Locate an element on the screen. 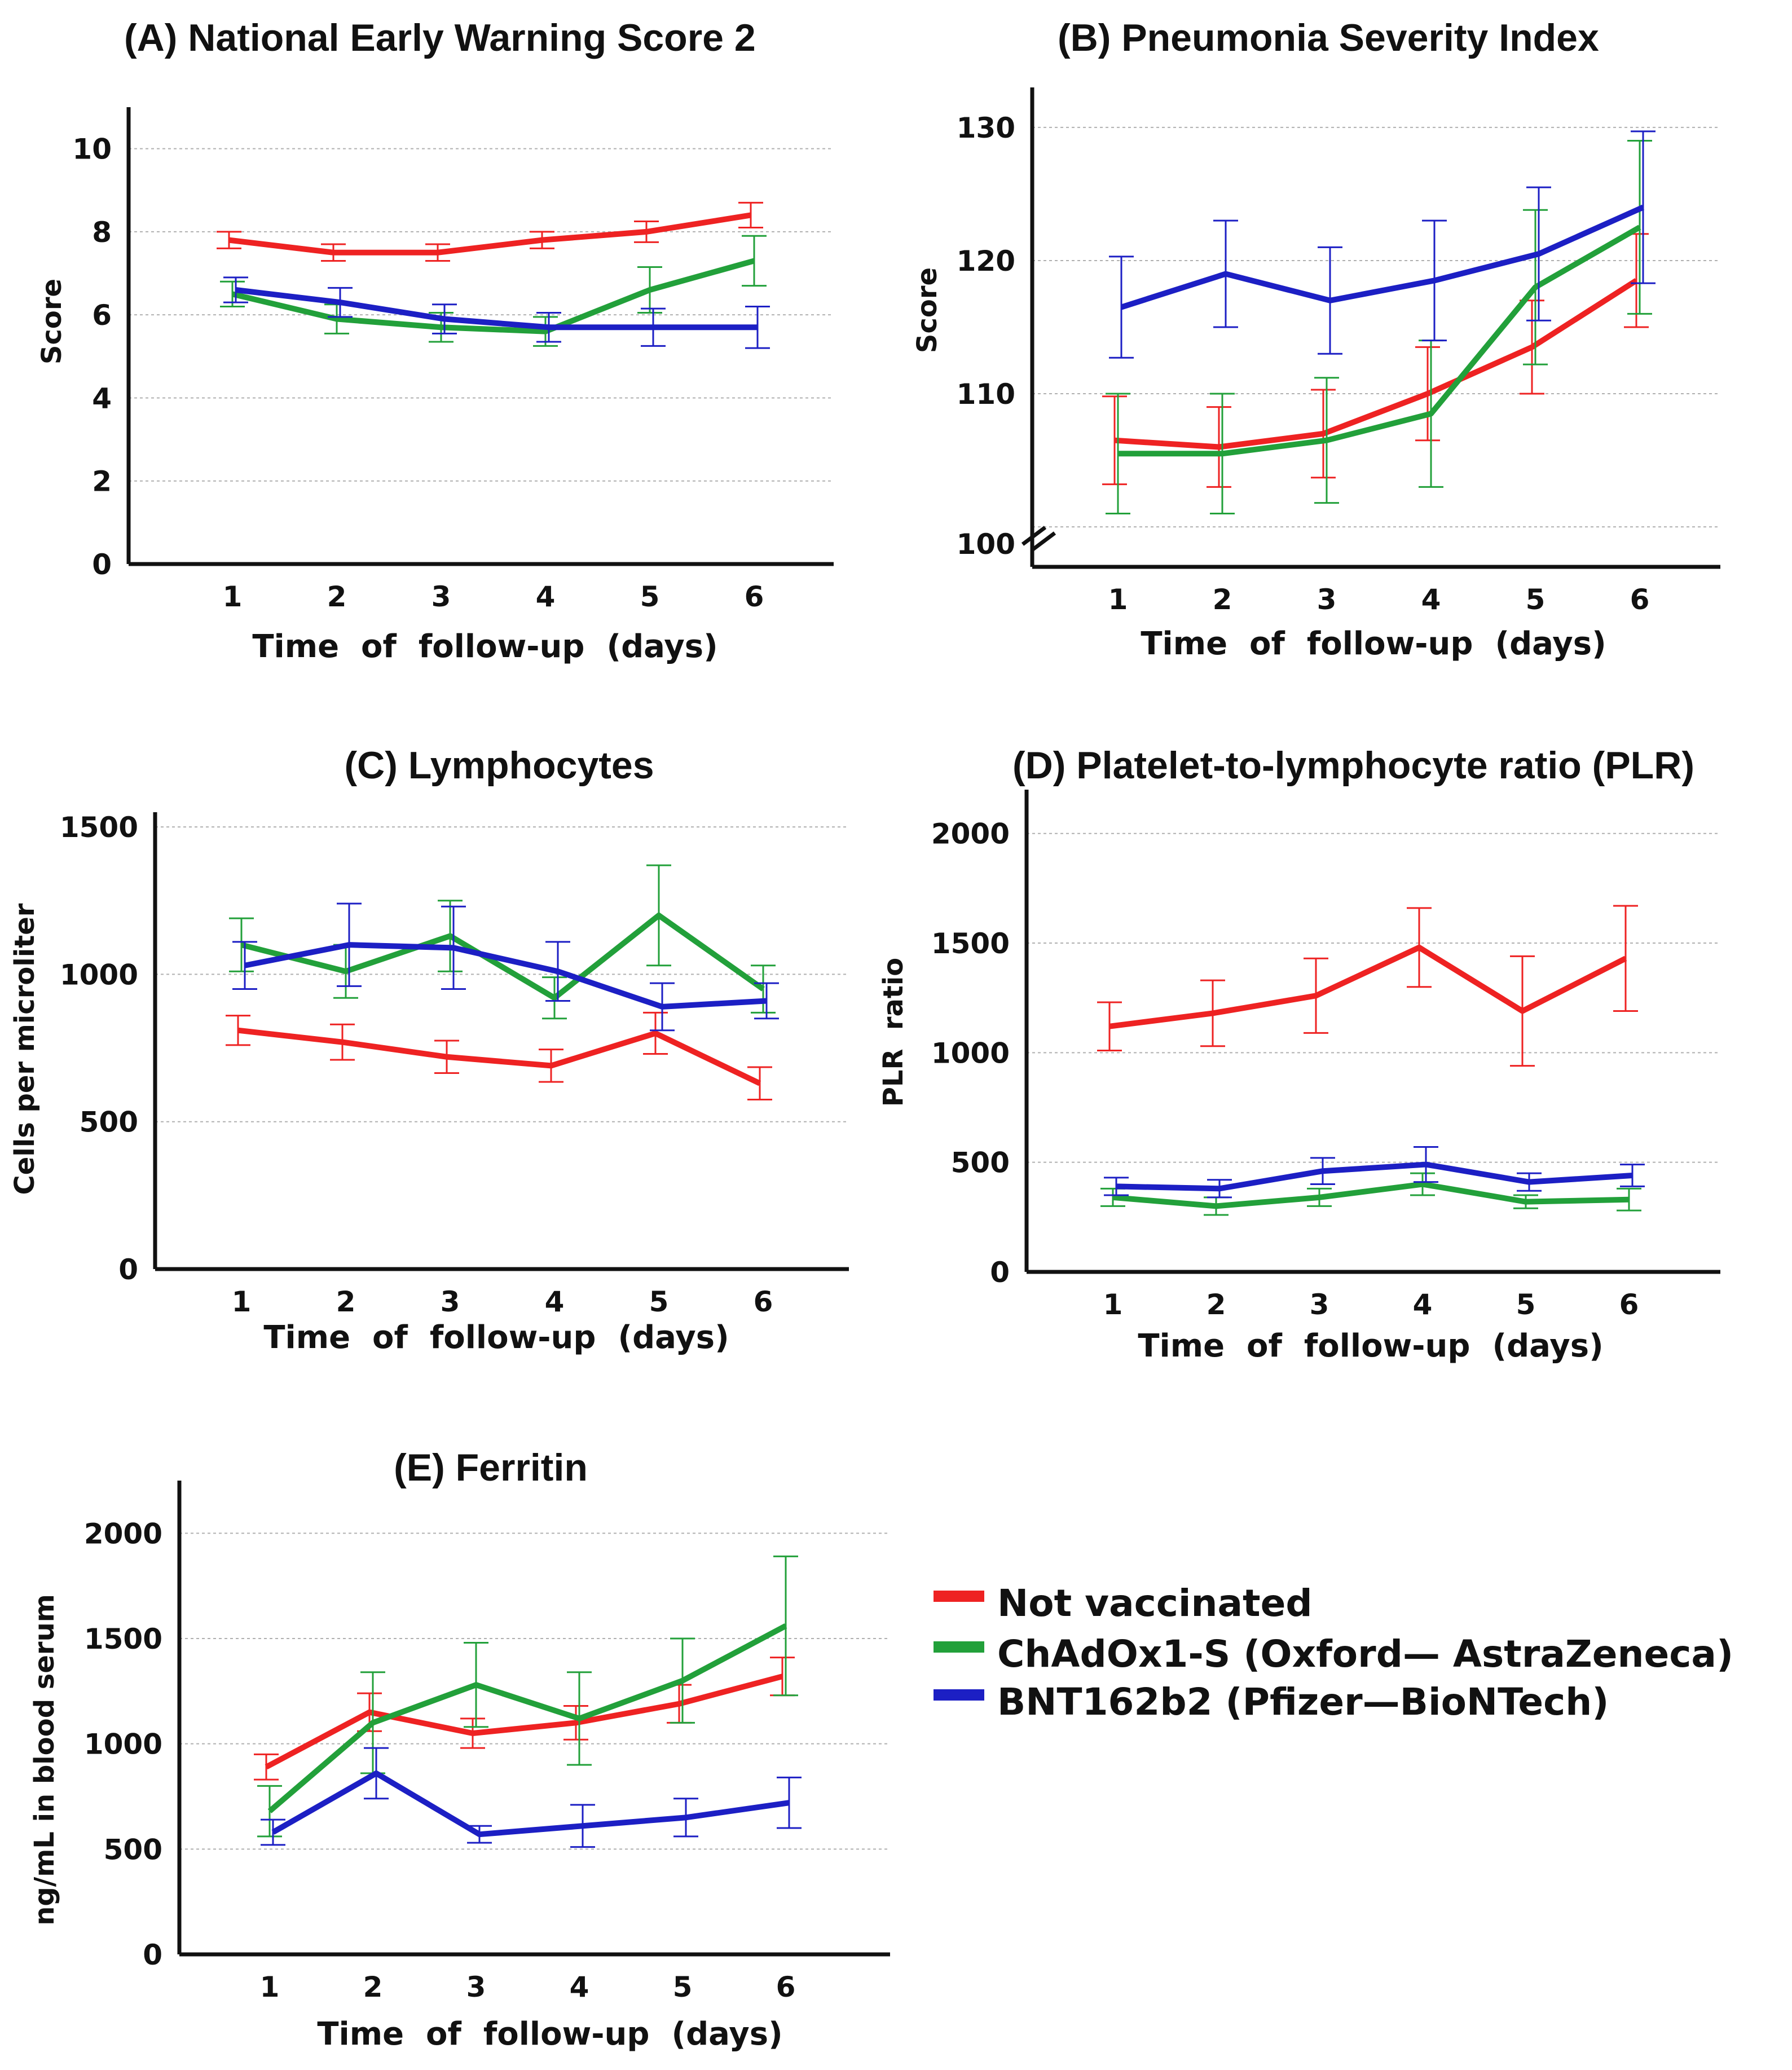 The image size is (1792, 2070). panel-d-xlabel: Time of follow-up (days) is located at coordinates (1370, 1346).